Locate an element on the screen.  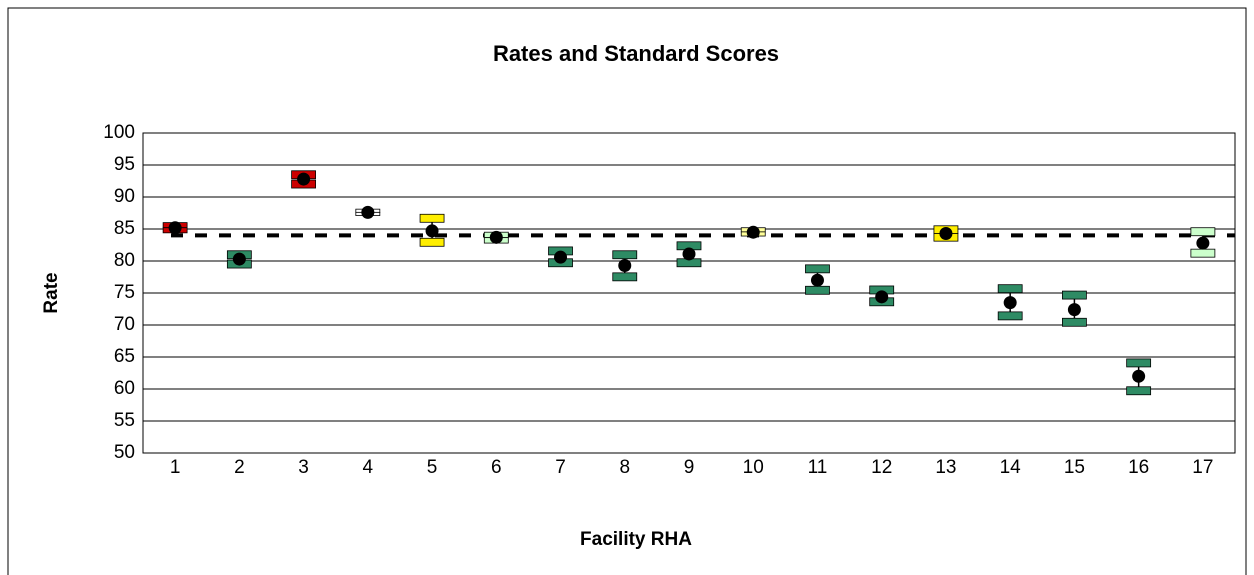
x-tick-label: 13 is located at coordinates (945, 467).